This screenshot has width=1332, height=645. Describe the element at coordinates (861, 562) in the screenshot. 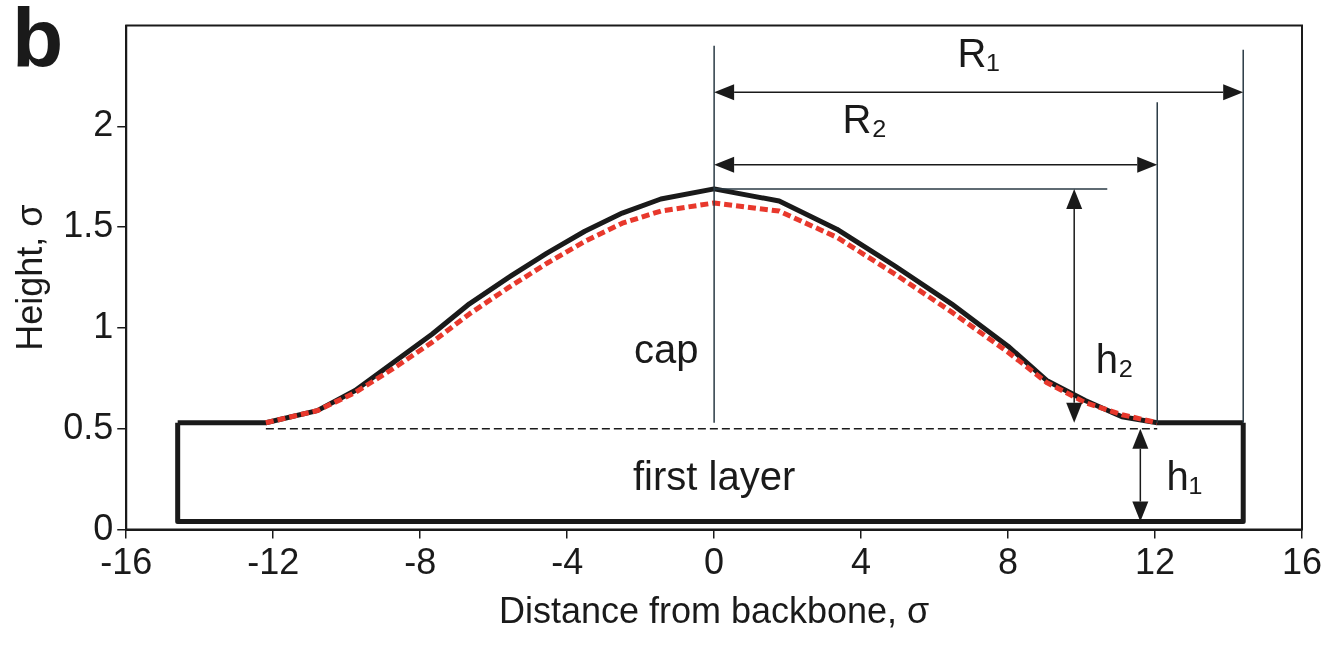

I see `x-tick-label: 4` at that location.